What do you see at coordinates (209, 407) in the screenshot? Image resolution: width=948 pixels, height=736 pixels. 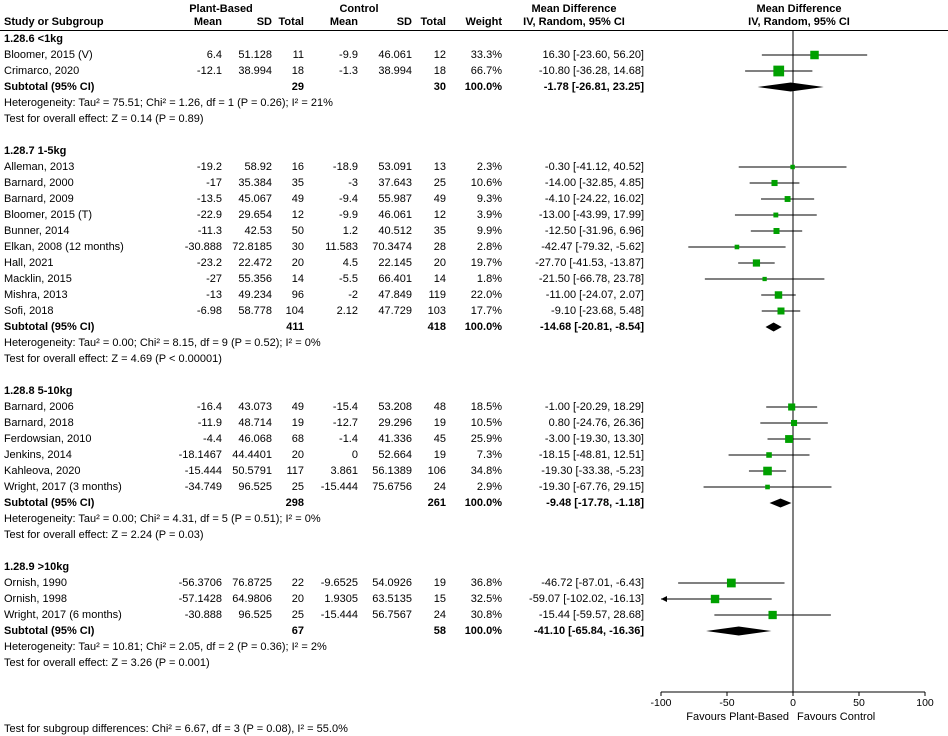 I see `plant-mean: -16.4` at bounding box center [209, 407].